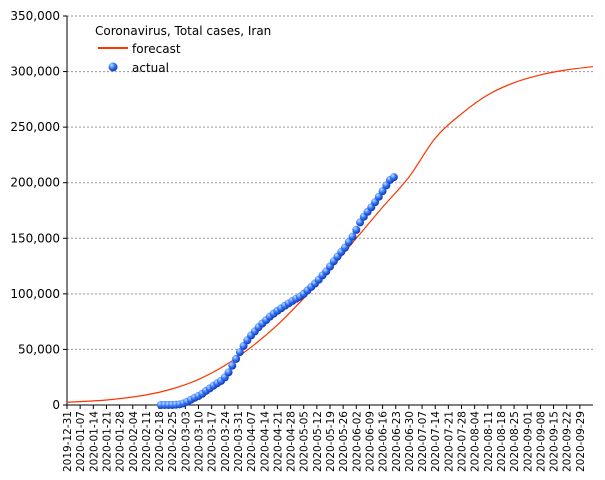 This screenshot has height=480, width=605. I want to click on y-tick-label: 300,000, so click(35, 72).